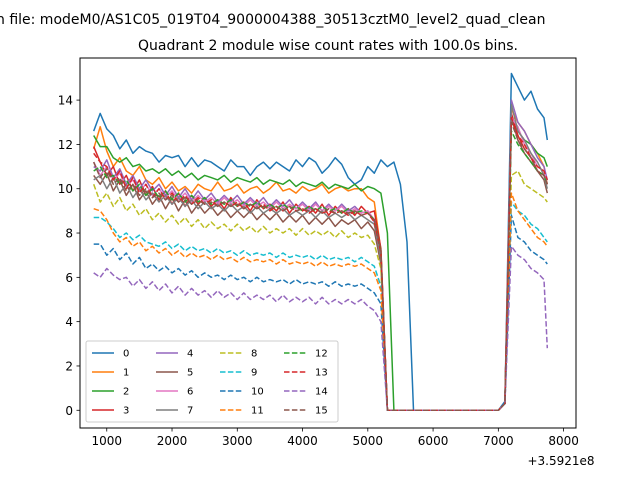 This screenshot has width=640, height=480. Describe the element at coordinates (321, 411) in the screenshot. I see `legend-label-15: 15` at that location.